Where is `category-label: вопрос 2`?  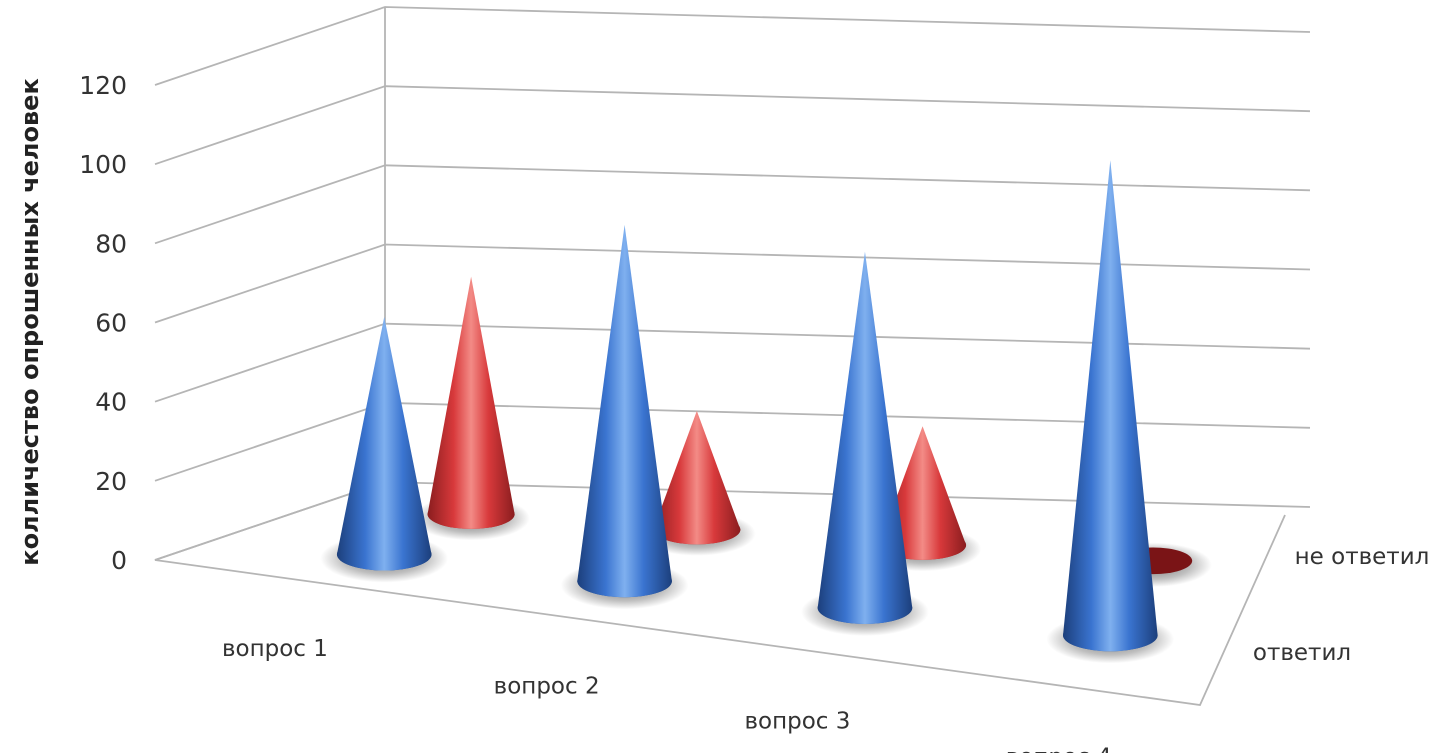 category-label: вопрос 2 is located at coordinates (547, 687).